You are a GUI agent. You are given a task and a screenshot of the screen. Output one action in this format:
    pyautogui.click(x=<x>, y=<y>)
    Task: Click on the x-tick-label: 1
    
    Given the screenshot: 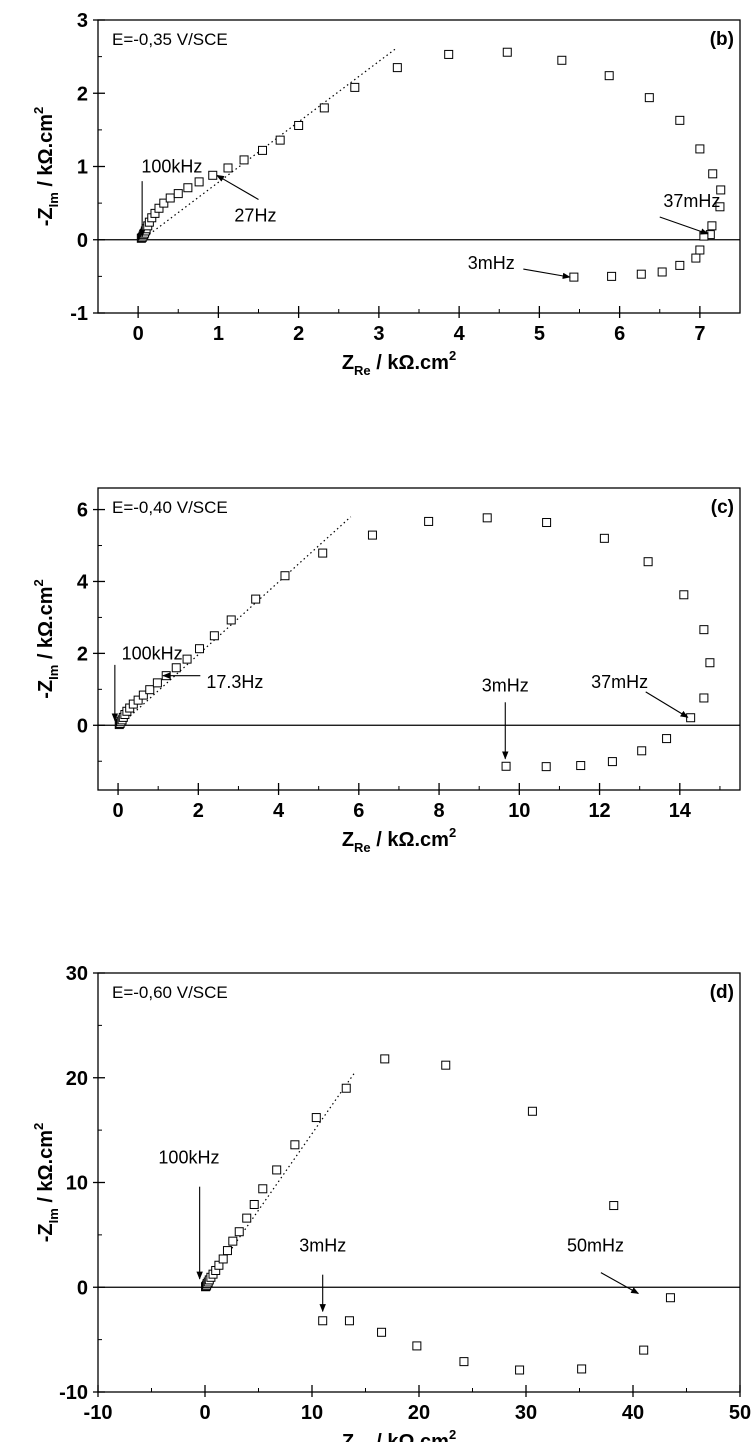 What is the action you would take?
    pyautogui.click(x=218, y=334)
    